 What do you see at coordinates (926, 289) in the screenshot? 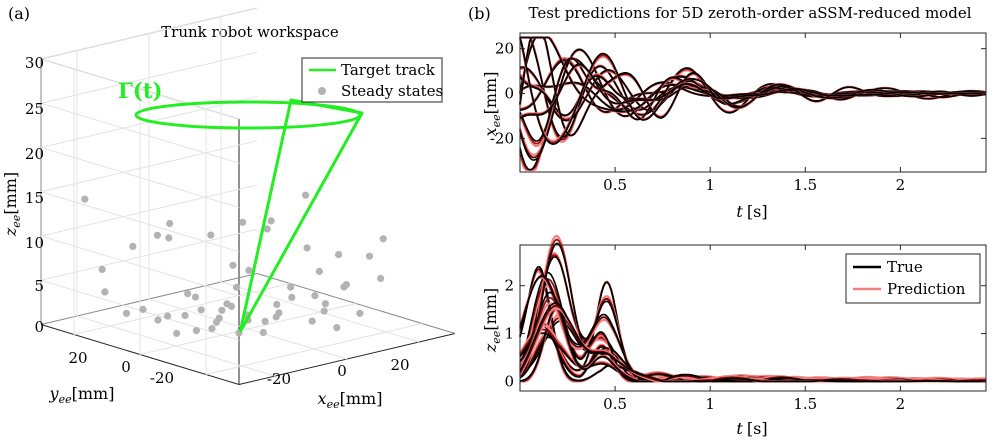
I see `legend-prediction-label: Prediction` at bounding box center [926, 289].